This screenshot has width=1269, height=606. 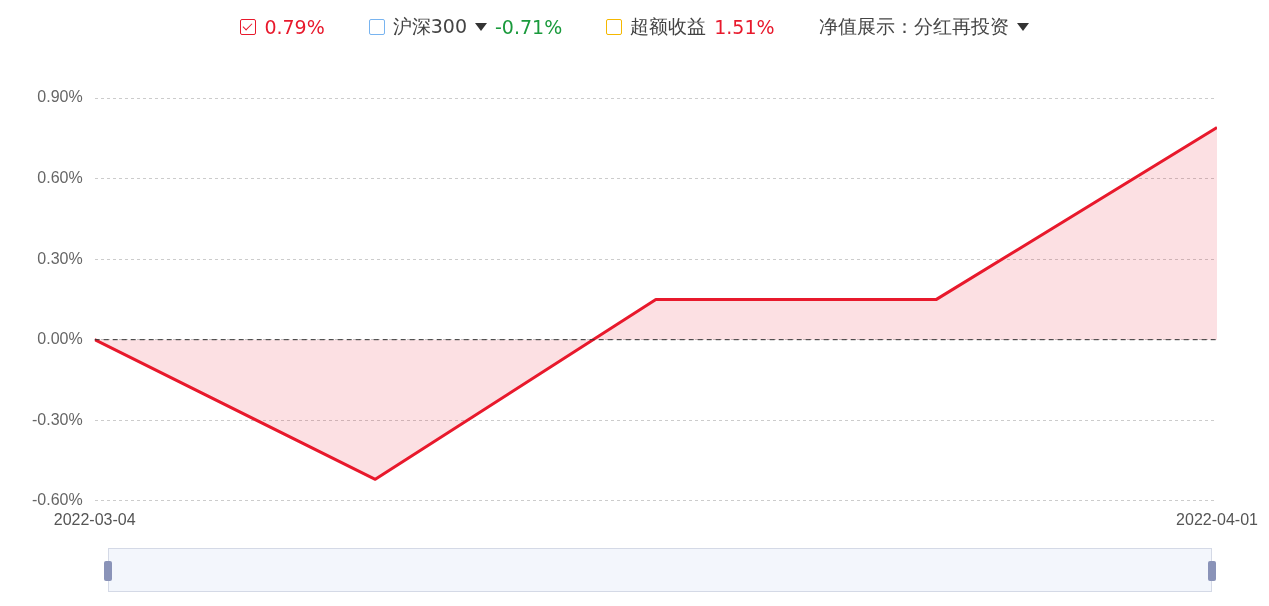 What do you see at coordinates (60, 258) in the screenshot?
I see `y-tick-label: 0.30%` at bounding box center [60, 258].